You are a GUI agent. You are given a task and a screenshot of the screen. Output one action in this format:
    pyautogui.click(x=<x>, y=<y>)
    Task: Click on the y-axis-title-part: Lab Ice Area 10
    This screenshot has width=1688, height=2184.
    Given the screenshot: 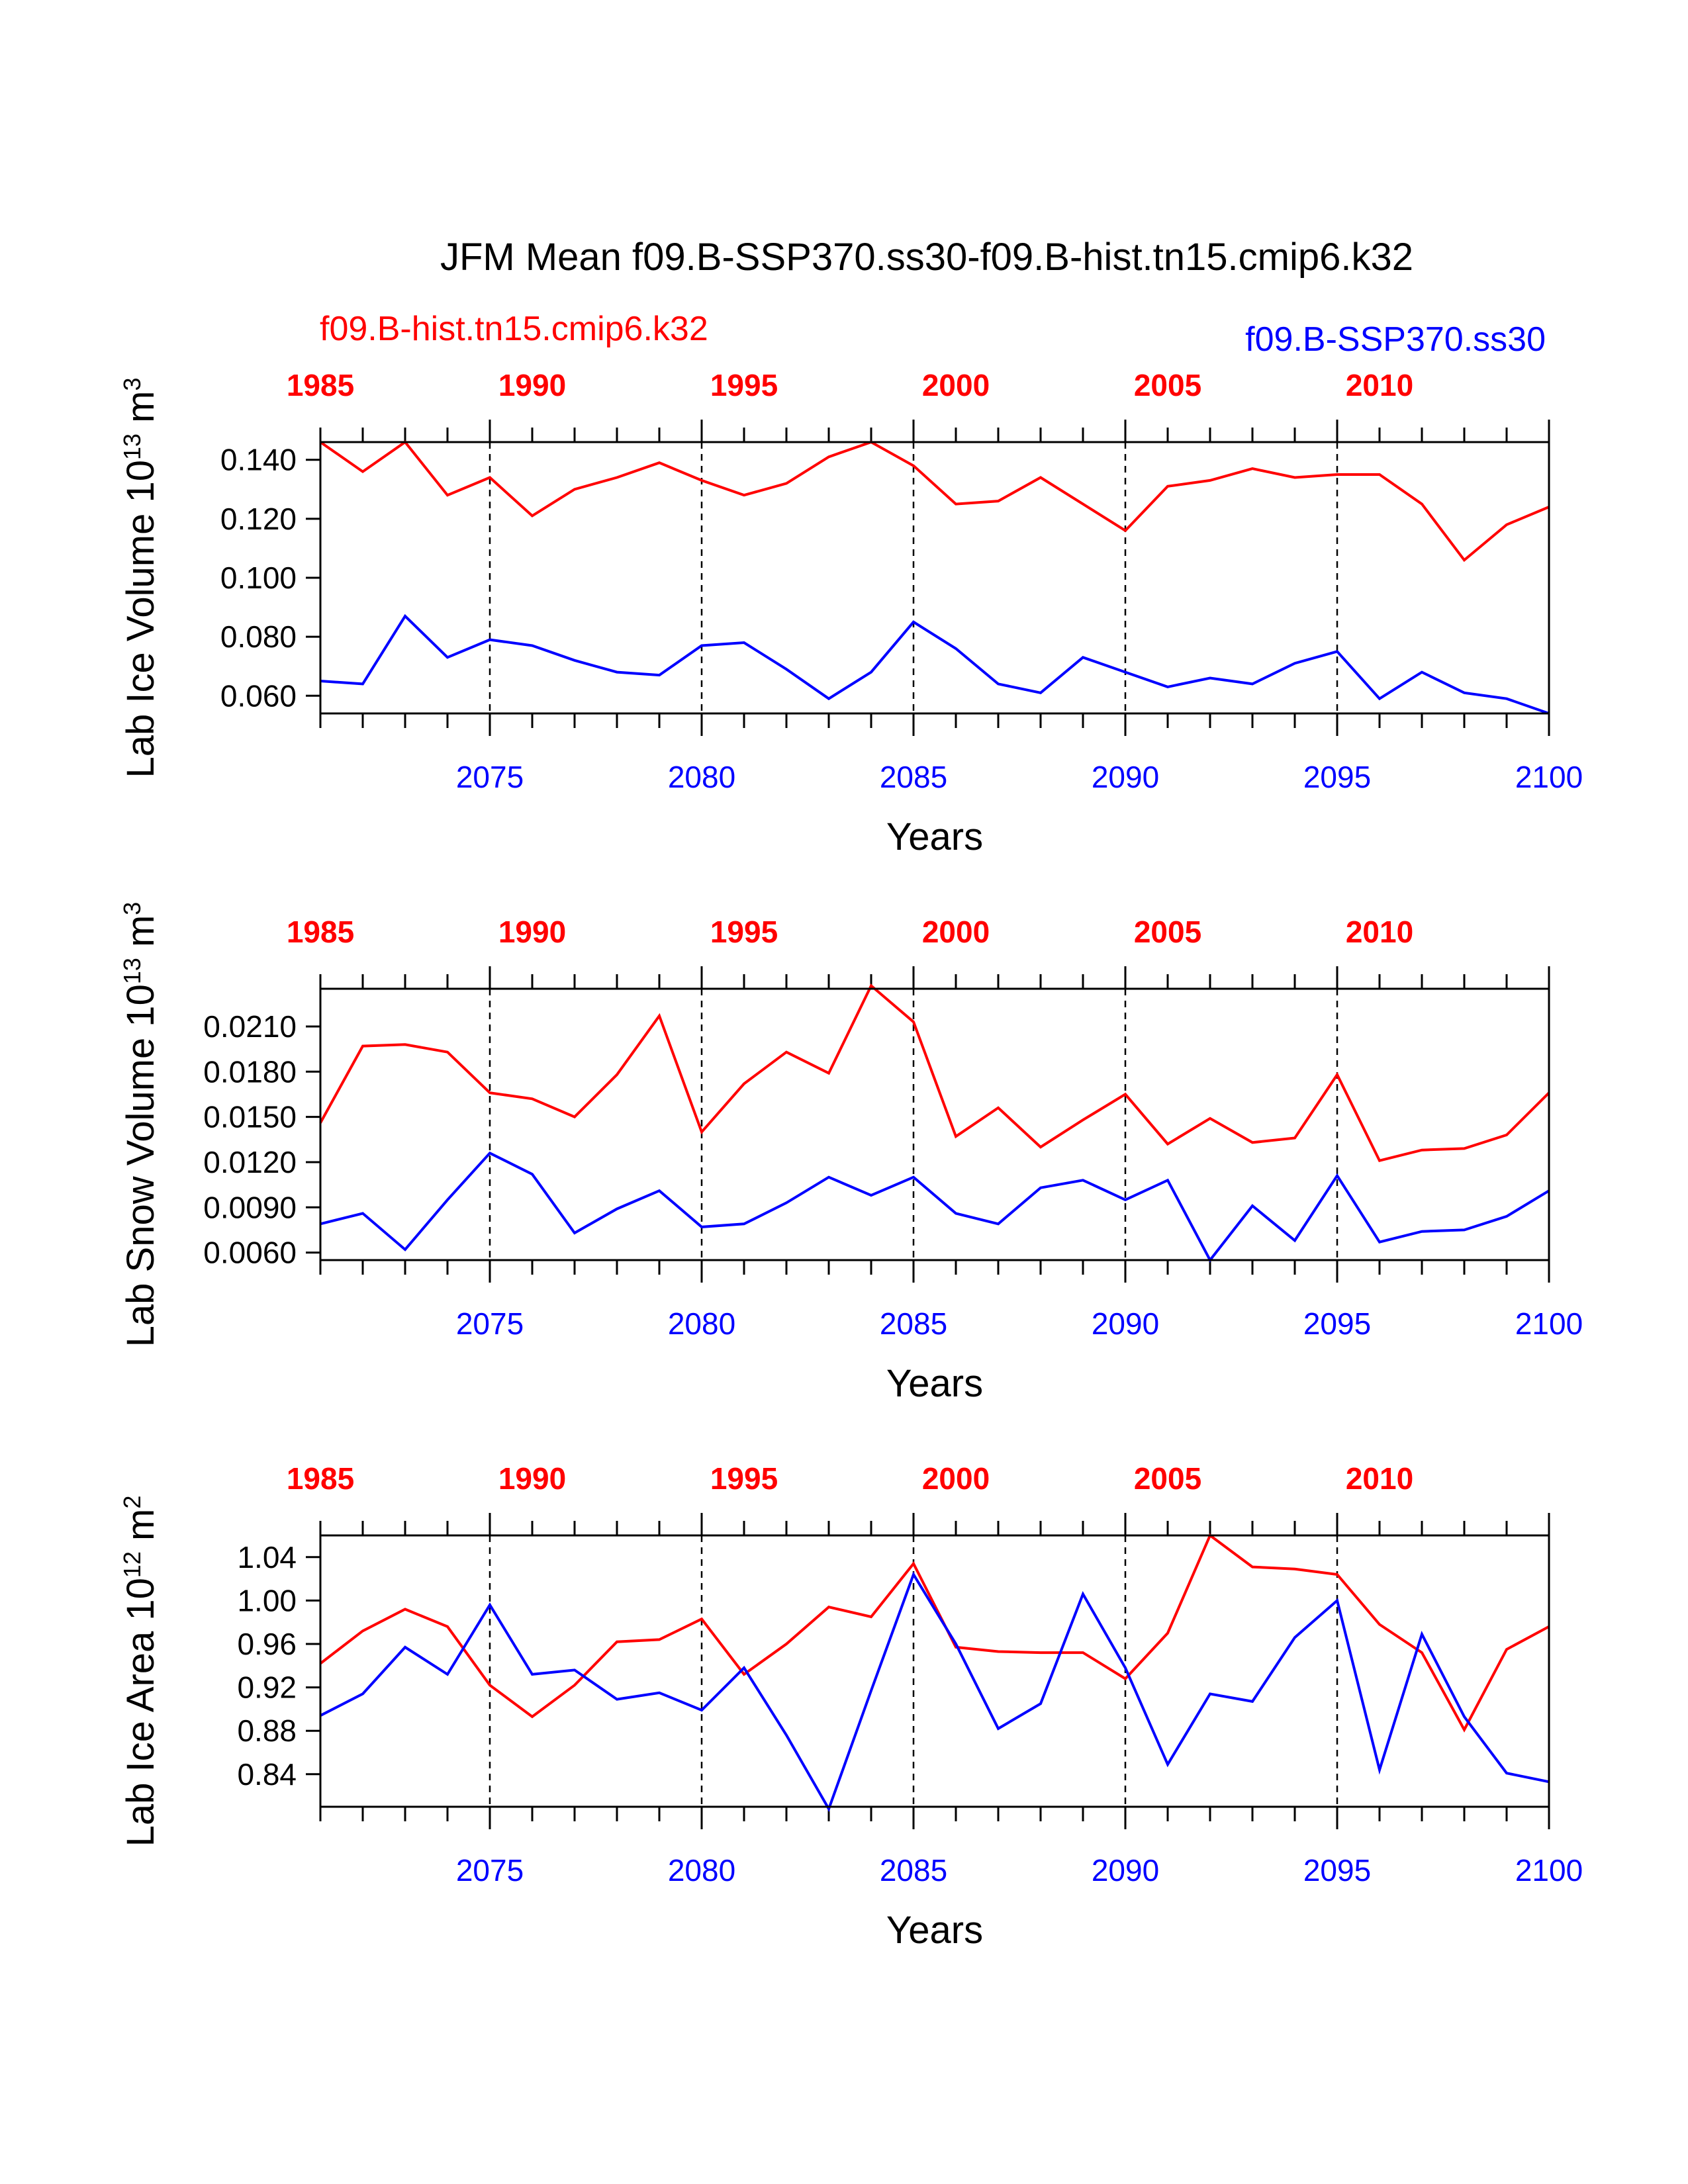 What is the action you would take?
    pyautogui.click(x=140, y=1712)
    